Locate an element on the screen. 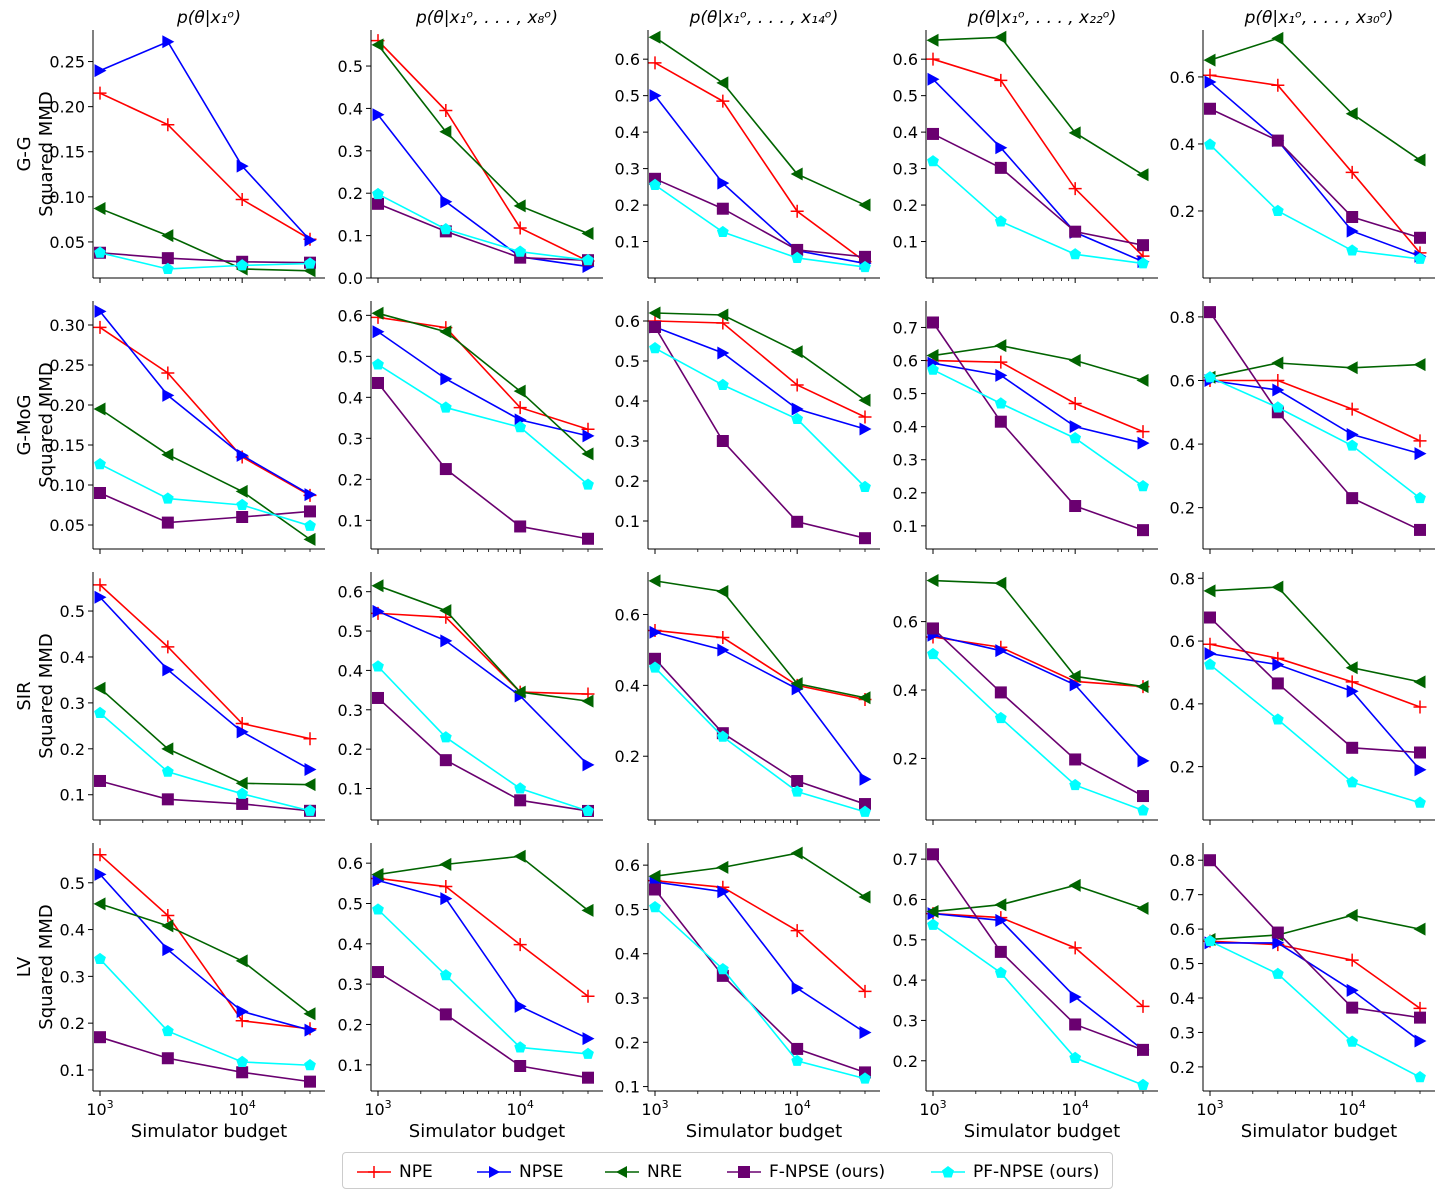 The width and height of the screenshot is (1444, 1197). legend-marker-nre is located at coordinates (622, 1171).